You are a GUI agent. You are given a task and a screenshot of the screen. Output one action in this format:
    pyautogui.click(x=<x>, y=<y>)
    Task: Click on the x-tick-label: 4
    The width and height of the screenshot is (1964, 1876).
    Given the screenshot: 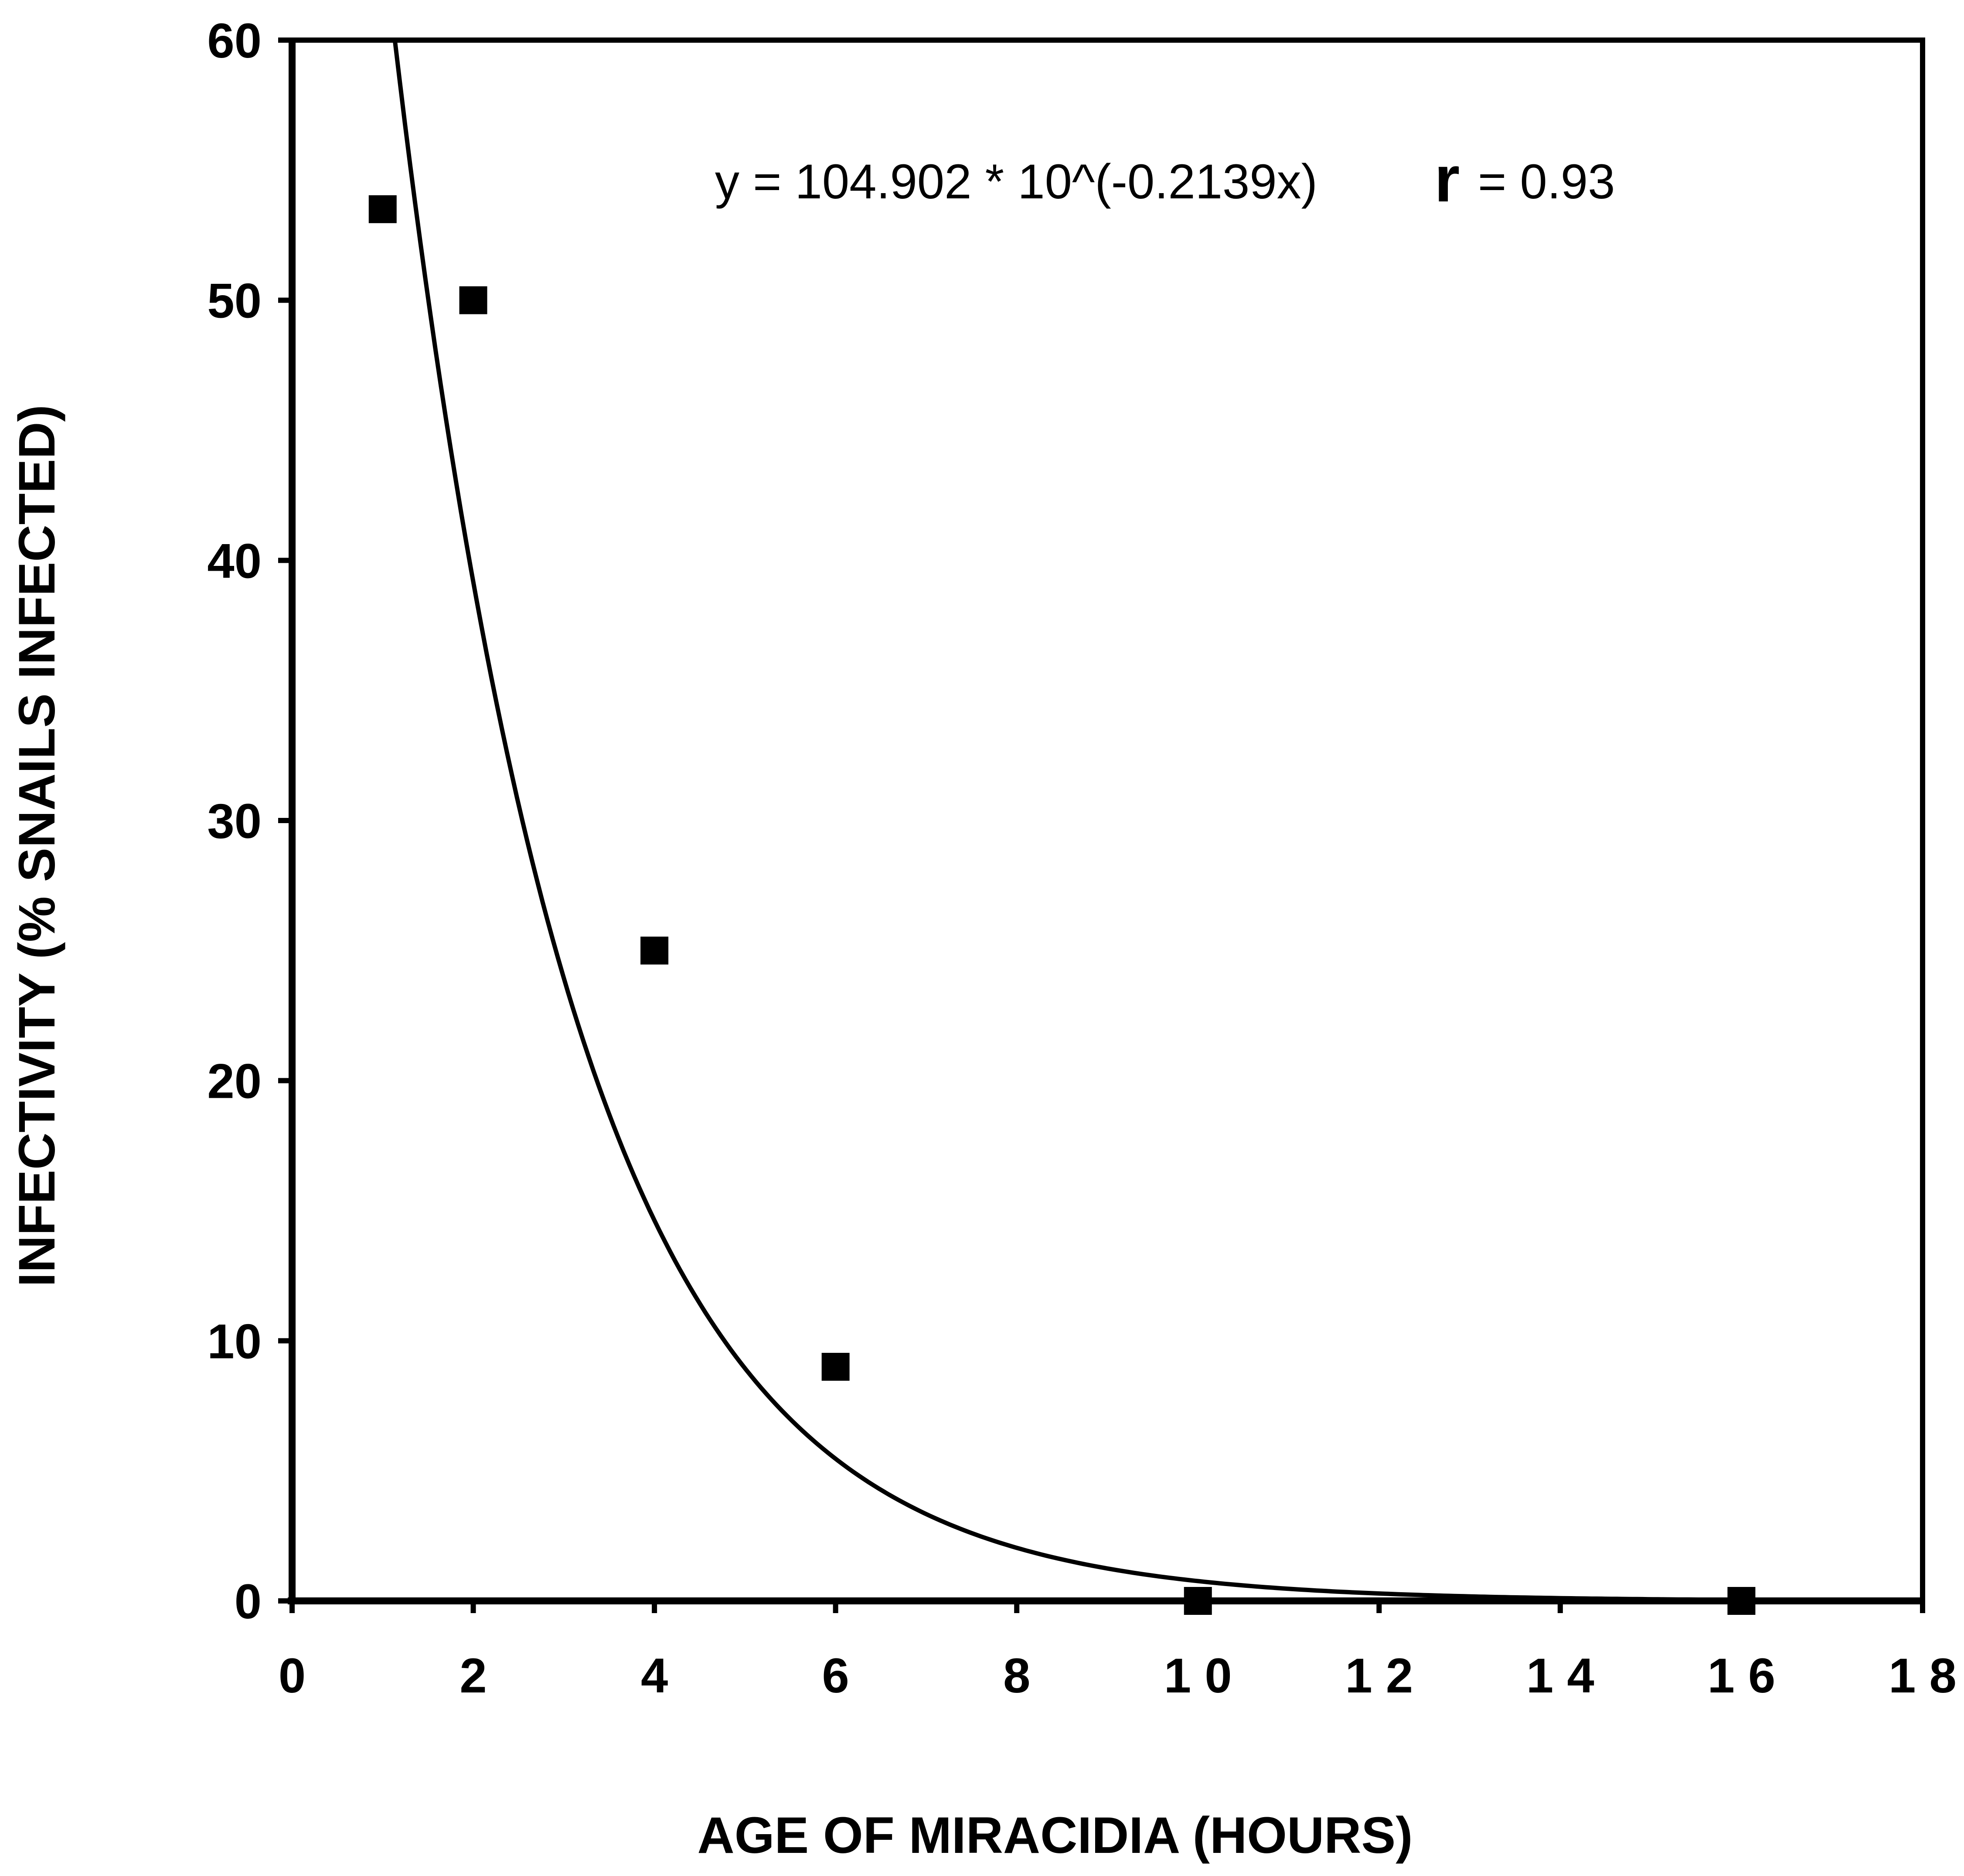 What is the action you would take?
    pyautogui.click(x=654, y=1675)
    